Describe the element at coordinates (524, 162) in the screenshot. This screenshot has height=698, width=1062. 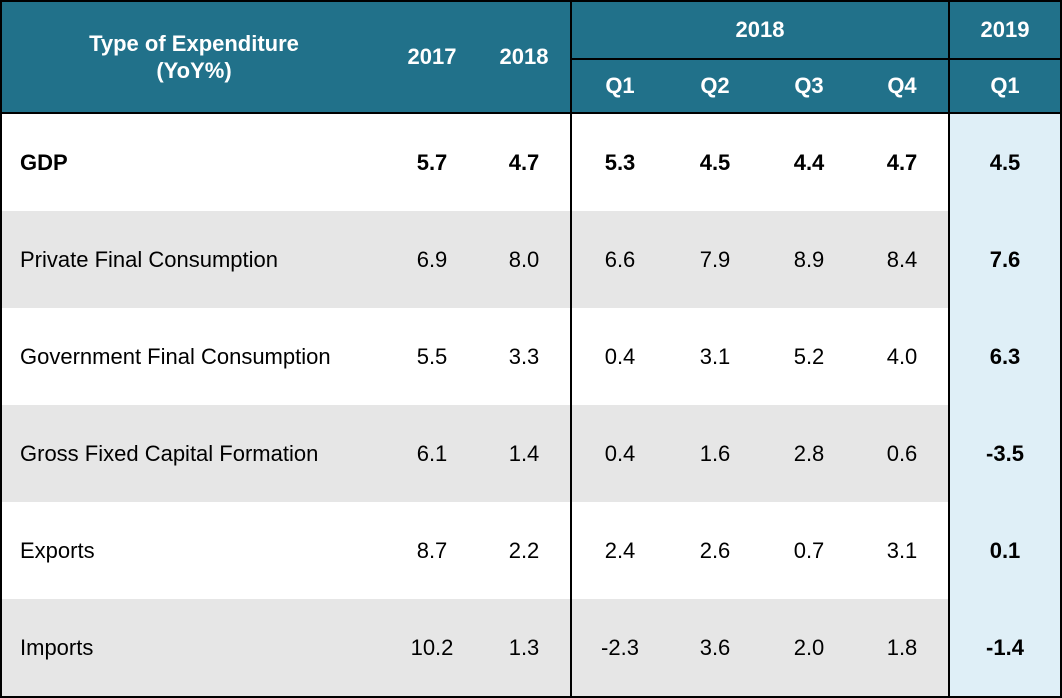
I see `cell-2018: 4.7` at that location.